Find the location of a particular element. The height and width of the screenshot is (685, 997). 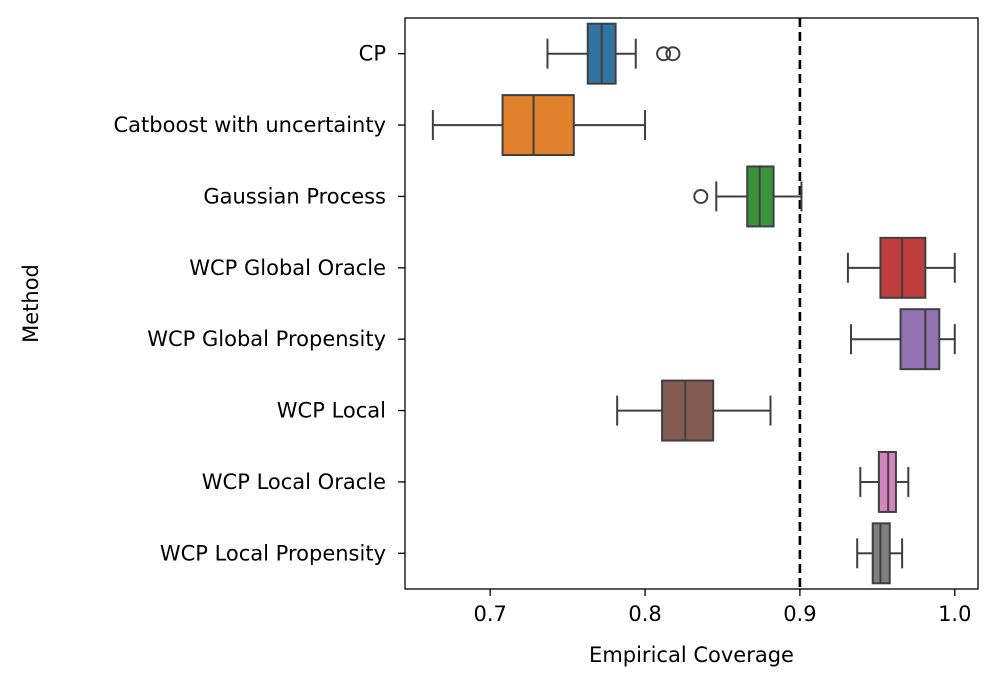

y-tick-label: WCP Local Oracle is located at coordinates (294, 482).